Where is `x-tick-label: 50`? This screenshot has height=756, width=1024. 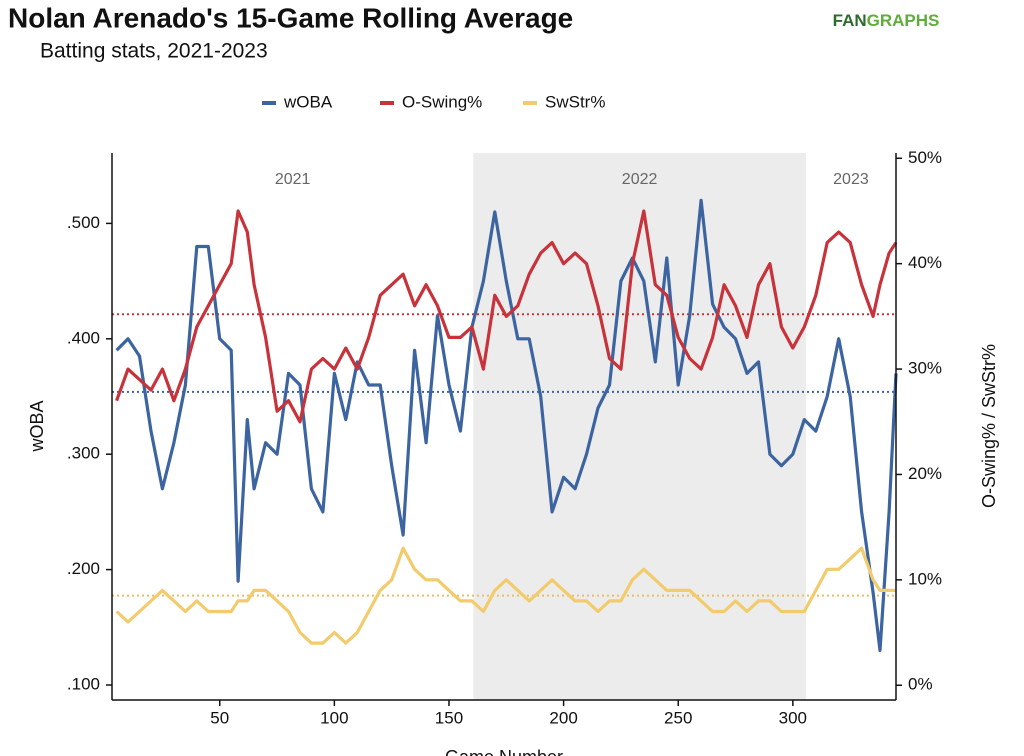 x-tick-label: 50 is located at coordinates (219, 717).